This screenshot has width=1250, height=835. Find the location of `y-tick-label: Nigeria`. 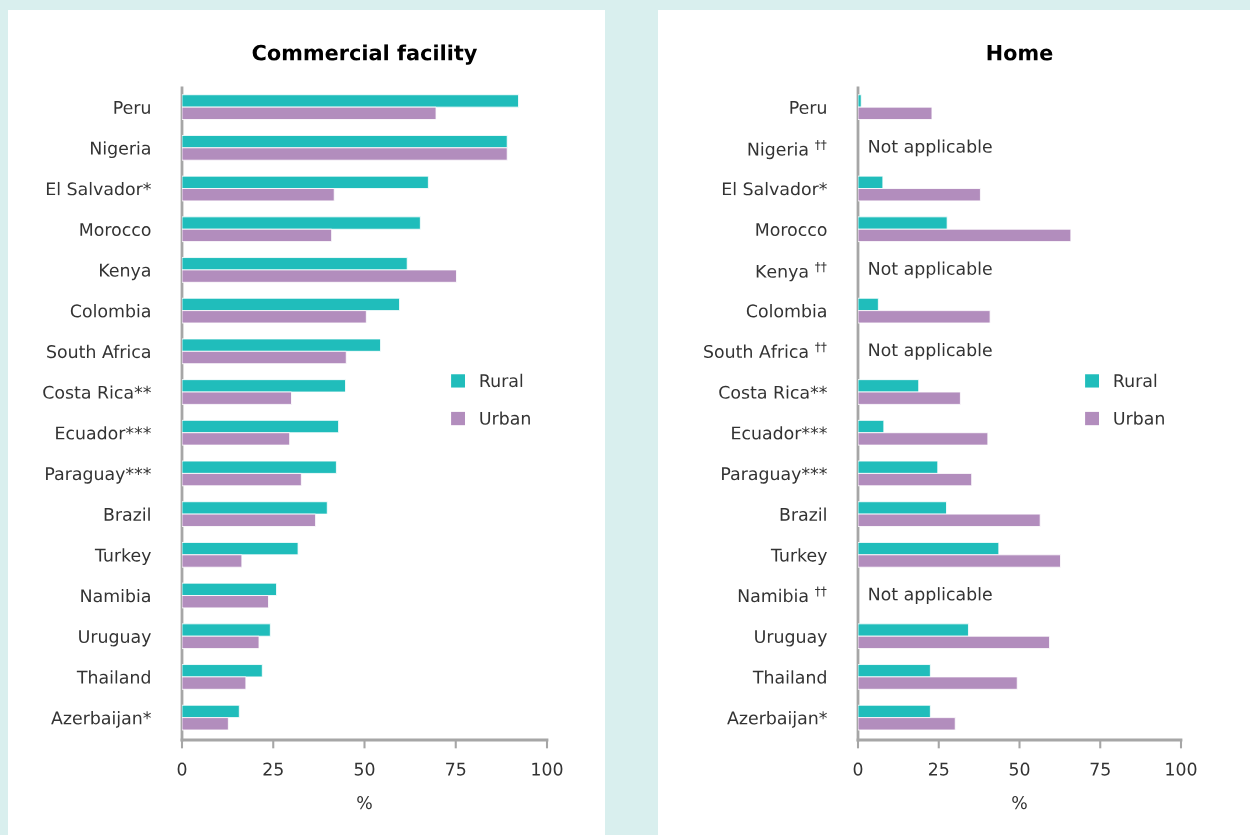

y-tick-label: Nigeria is located at coordinates (120, 150).